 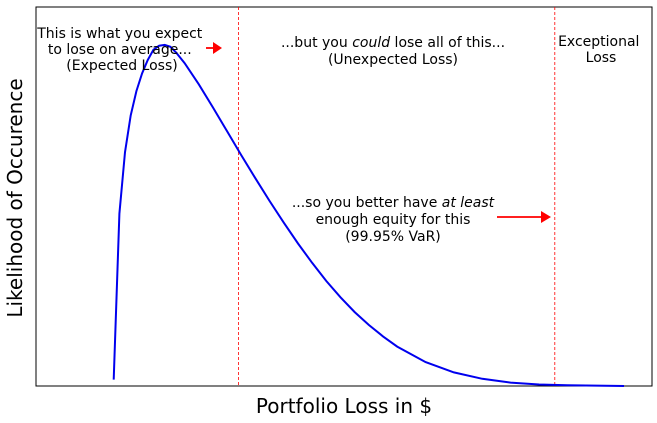 I want to click on exceptional-line-1: Exceptional, so click(x=598, y=42).